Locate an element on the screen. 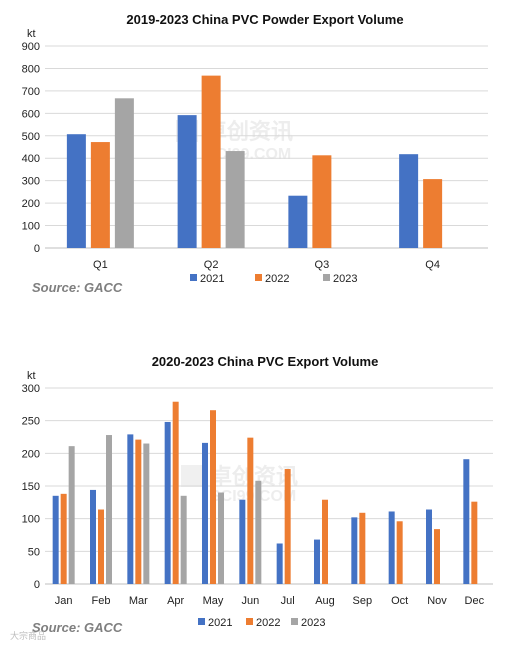 The height and width of the screenshot is (647, 512). chart1-legend-label: 2021 is located at coordinates (212, 279).